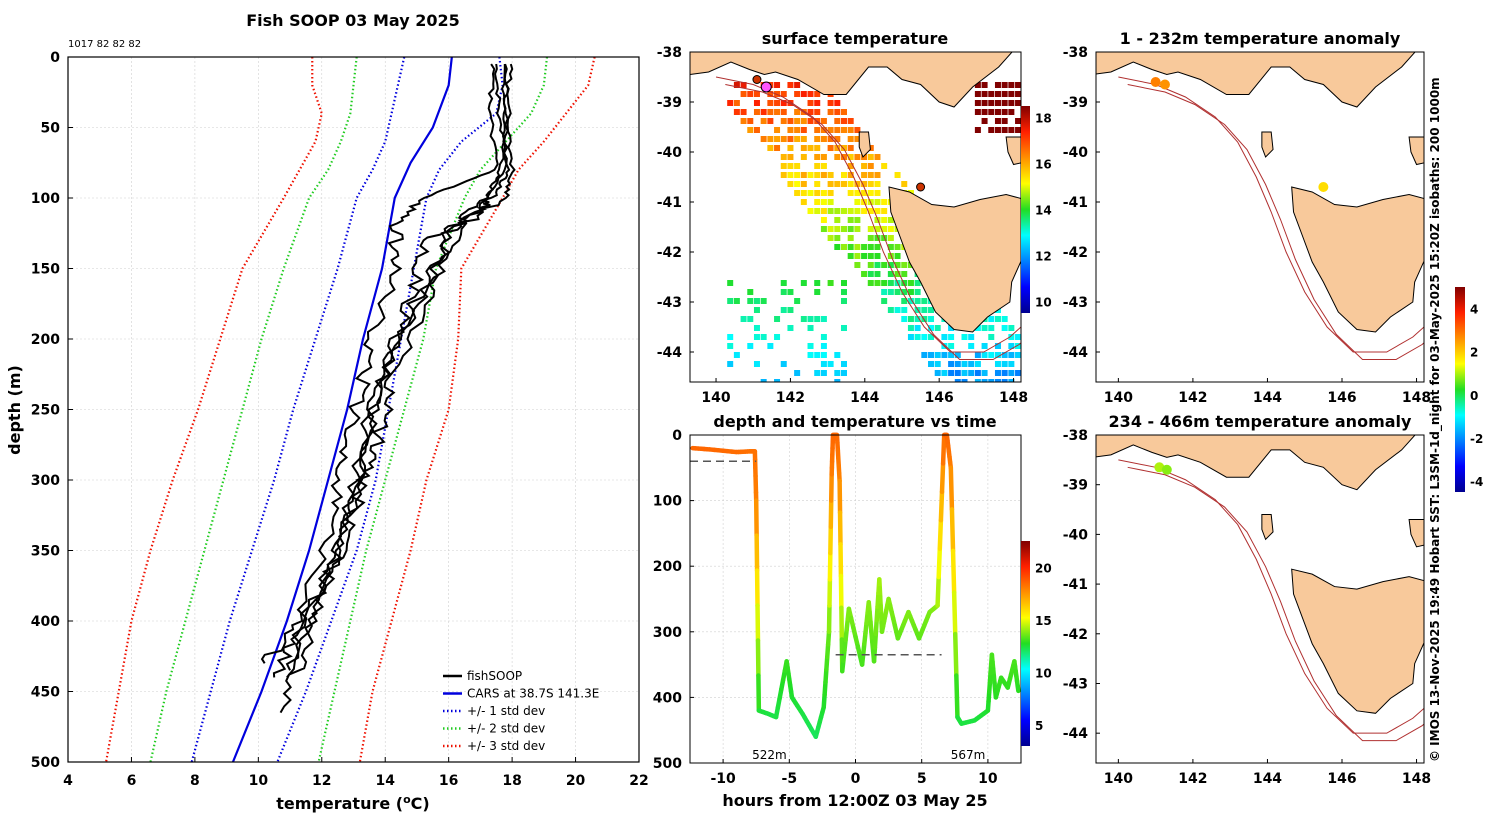  I want to click on anomaly-upper-y-tick-label: -39, so click(1075, 103).